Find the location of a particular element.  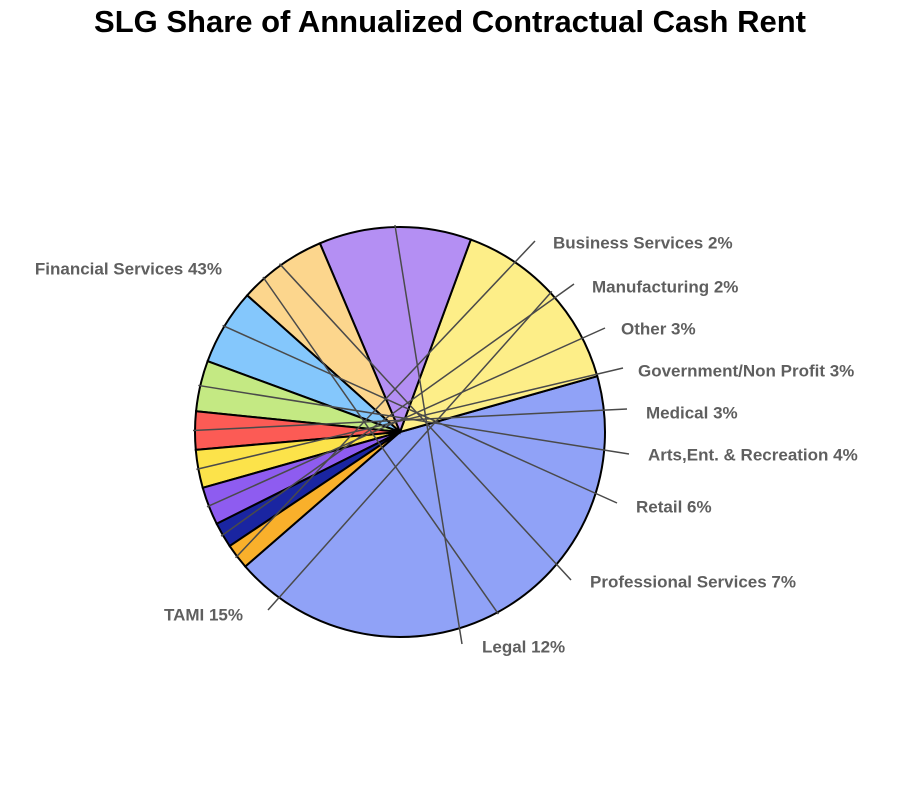

slice-label: Government/Non Profit 3% is located at coordinates (746, 370).